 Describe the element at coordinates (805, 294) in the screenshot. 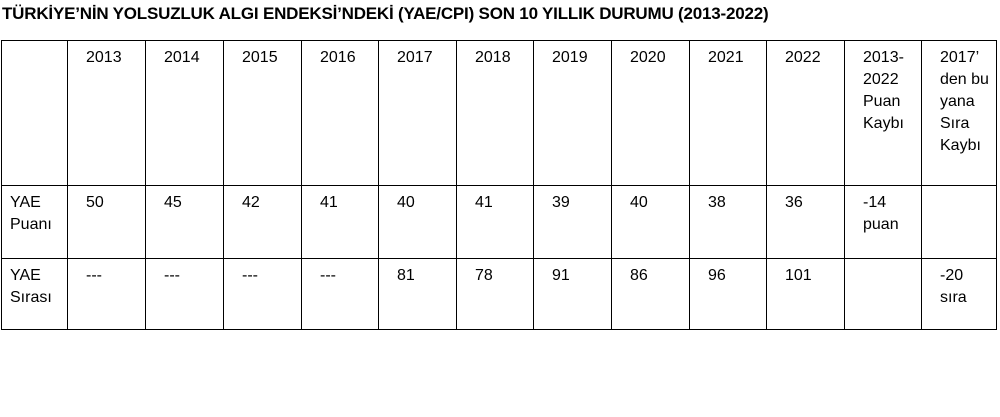

I see `table-cell: 101` at that location.